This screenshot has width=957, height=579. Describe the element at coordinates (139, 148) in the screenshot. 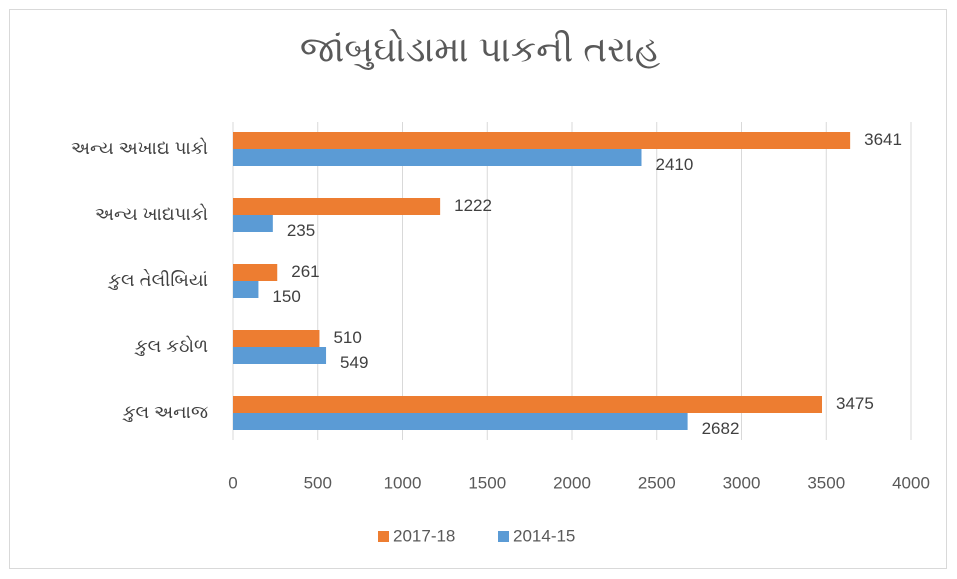

I see `y-tick-label: અન્ય અખાદ્ય પાકો` at that location.